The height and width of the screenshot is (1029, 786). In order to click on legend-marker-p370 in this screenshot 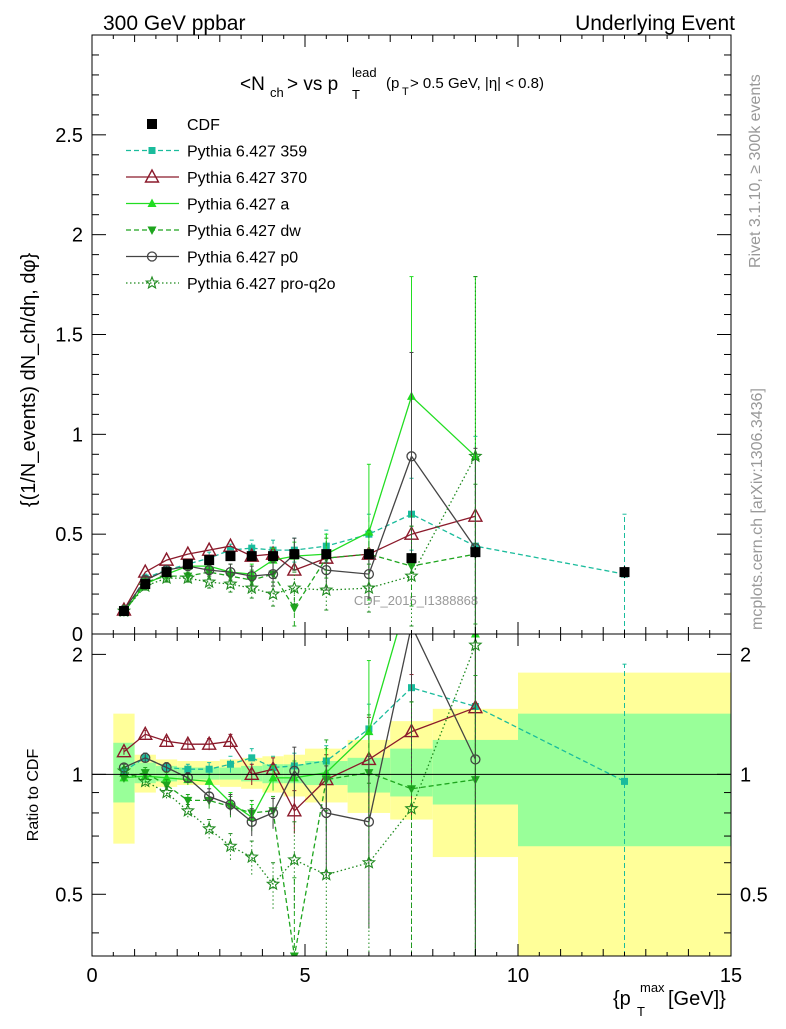, I will do `click(152, 175)`.